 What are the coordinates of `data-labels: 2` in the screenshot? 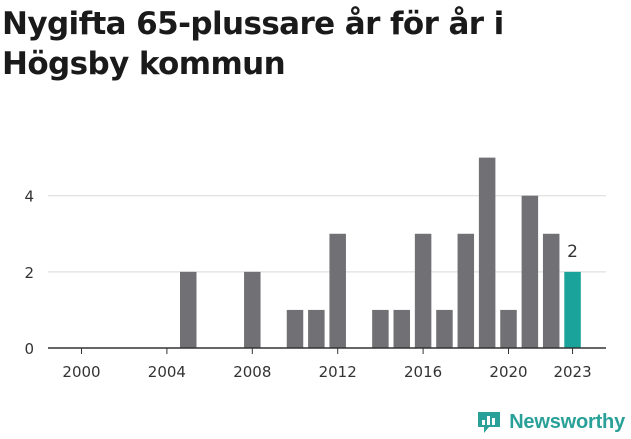 It's located at (572, 252).